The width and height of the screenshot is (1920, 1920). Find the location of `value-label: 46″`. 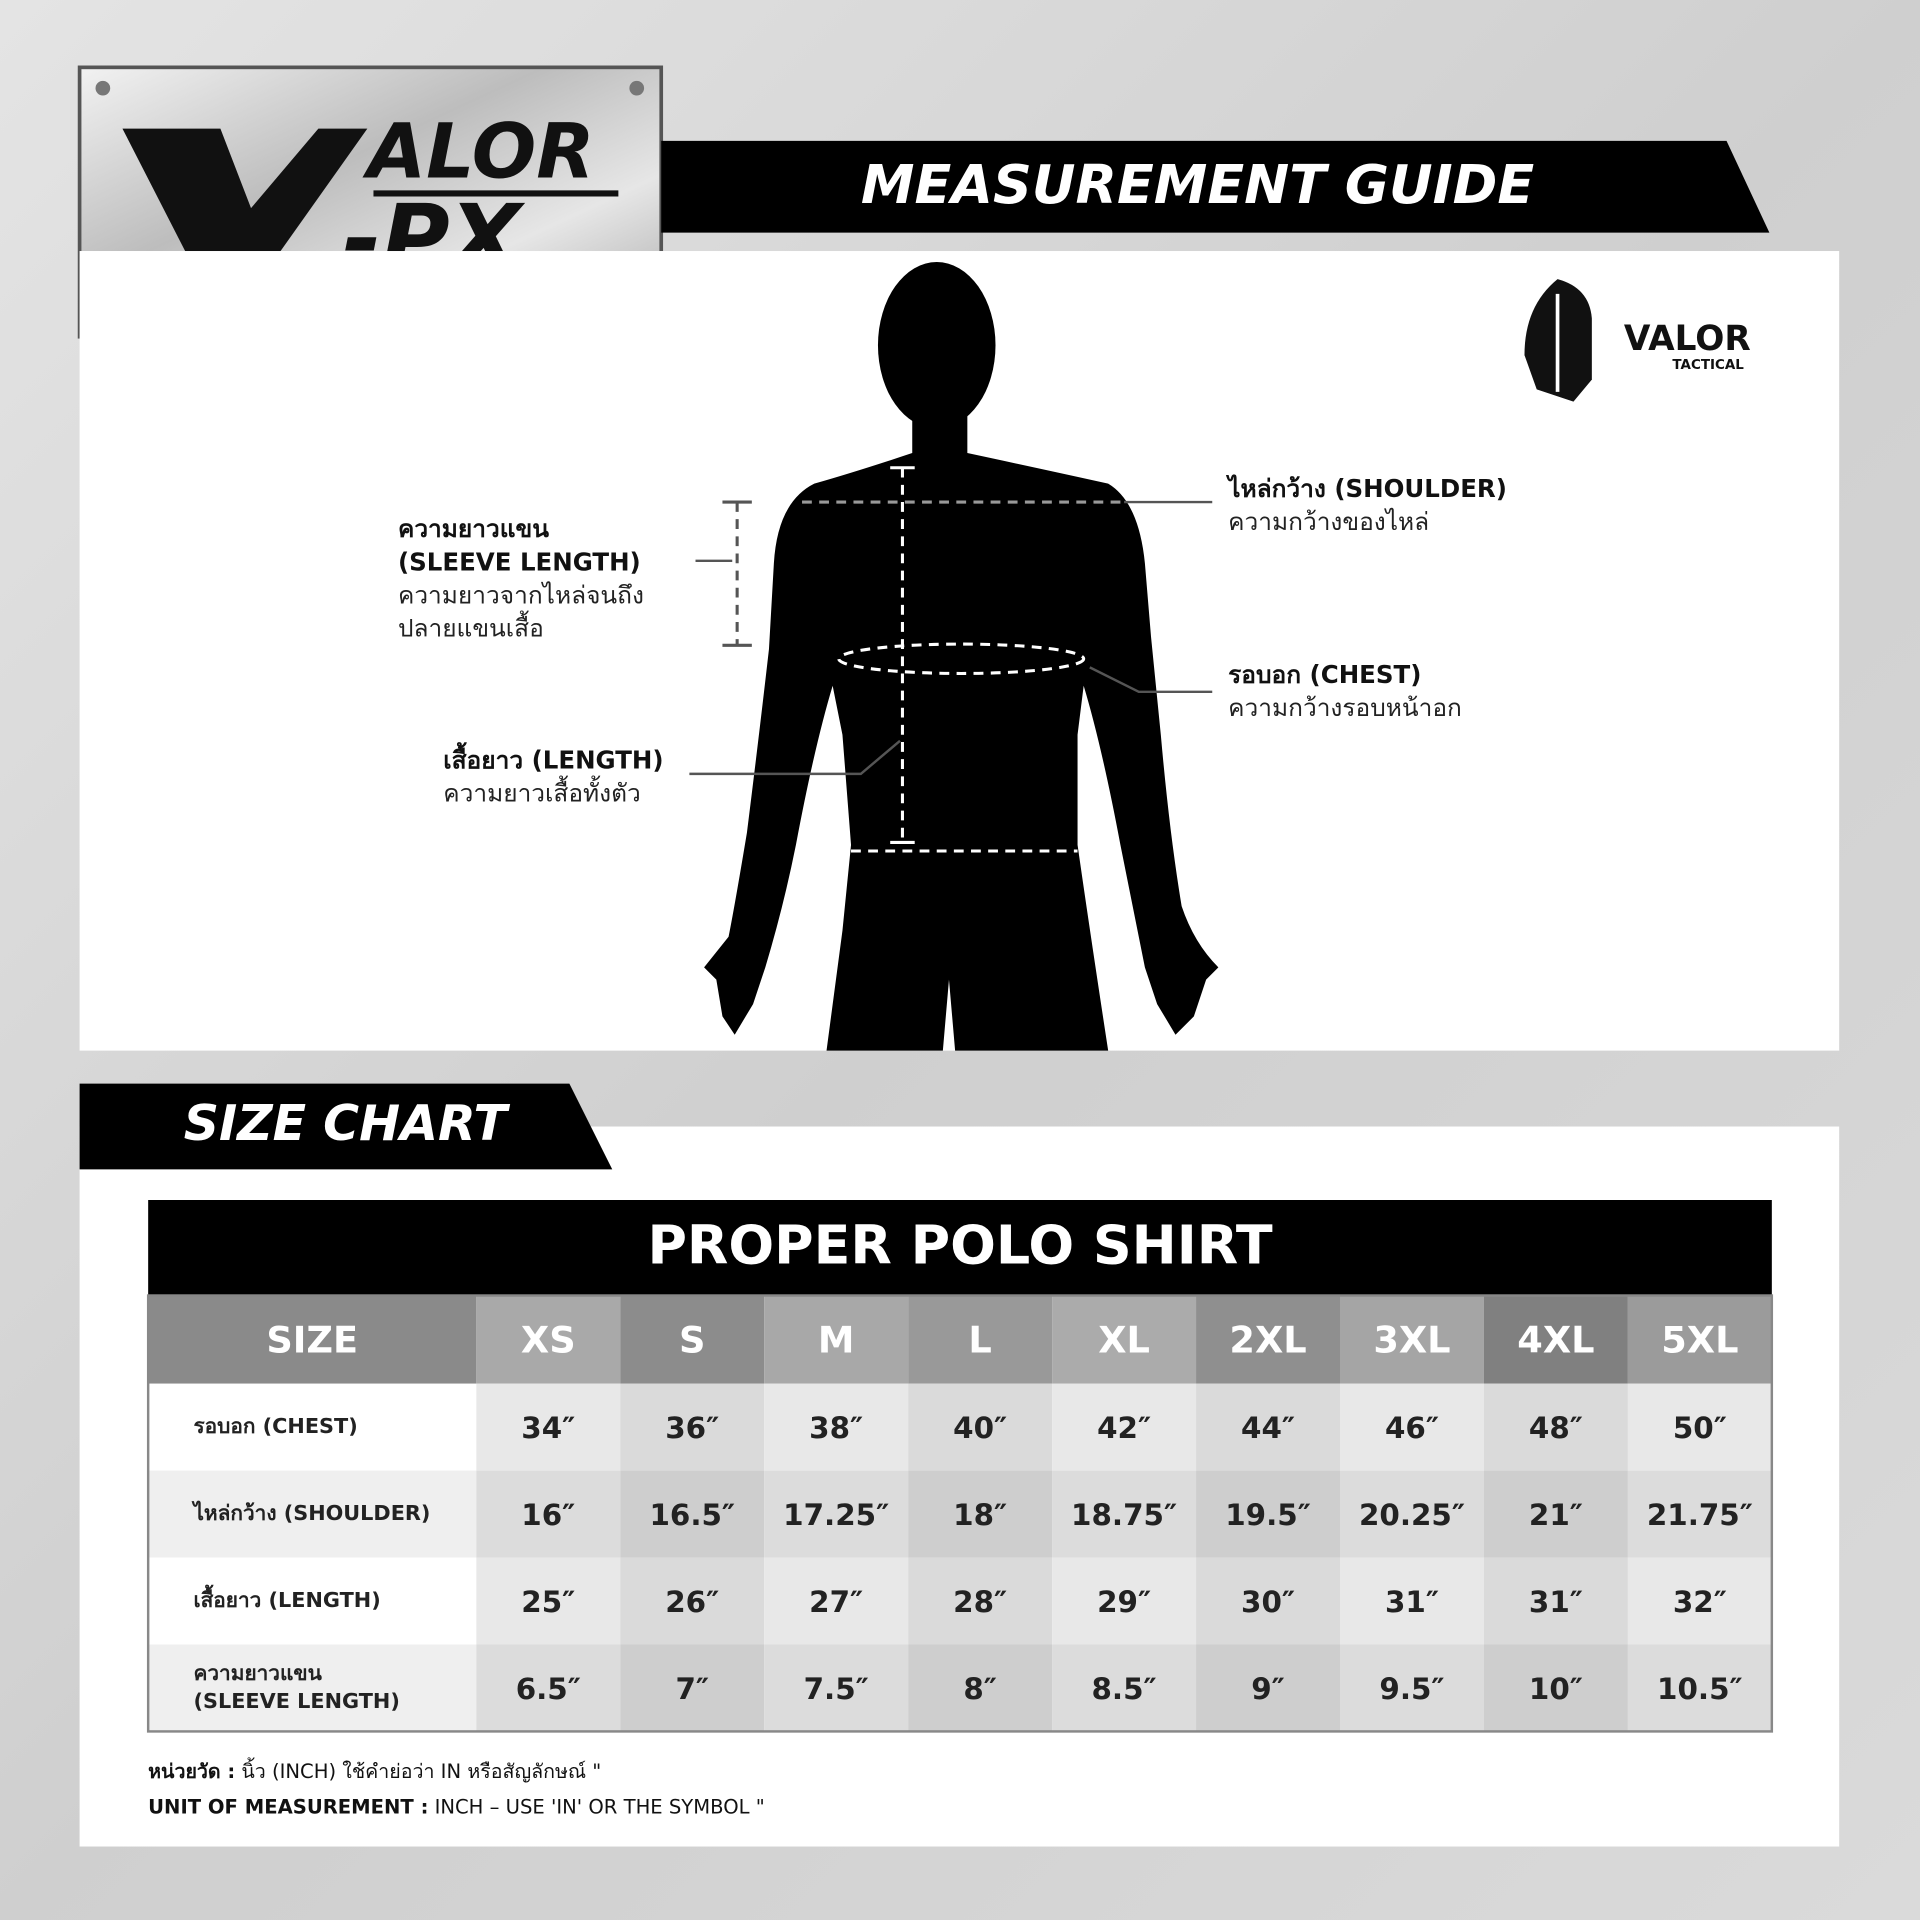

value-label: 46″ is located at coordinates (1412, 1428).